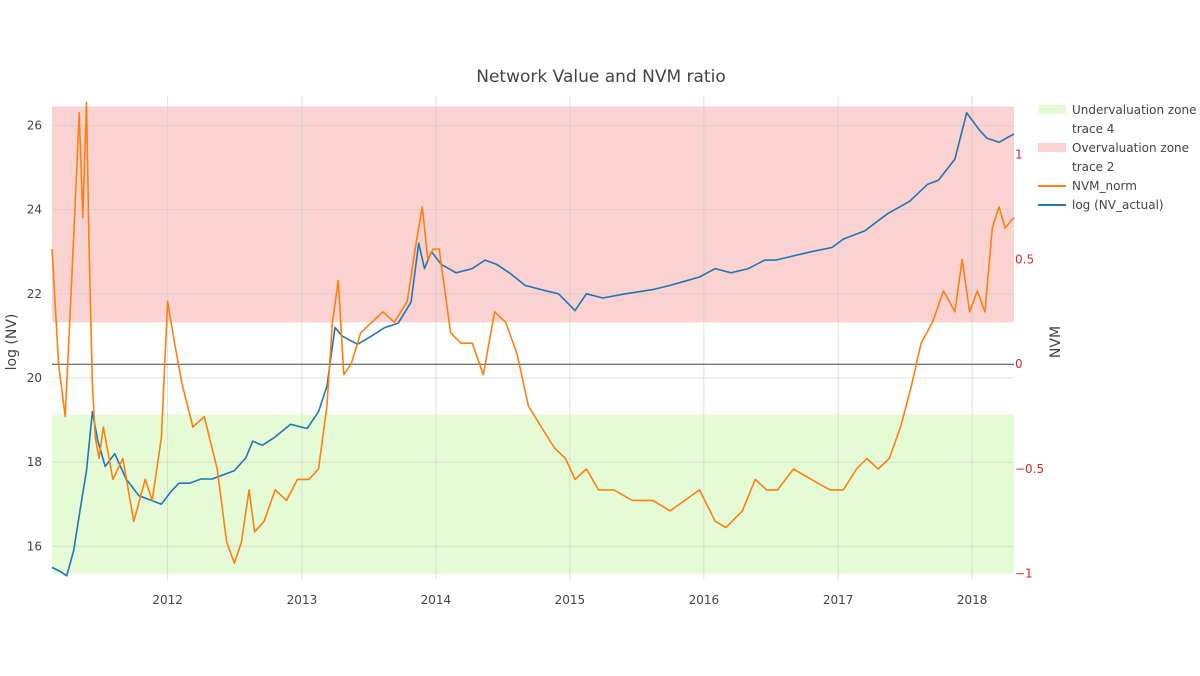 The image size is (1200, 676). What do you see at coordinates (34, 546) in the screenshot?
I see `y-left-tick-label: 16` at bounding box center [34, 546].